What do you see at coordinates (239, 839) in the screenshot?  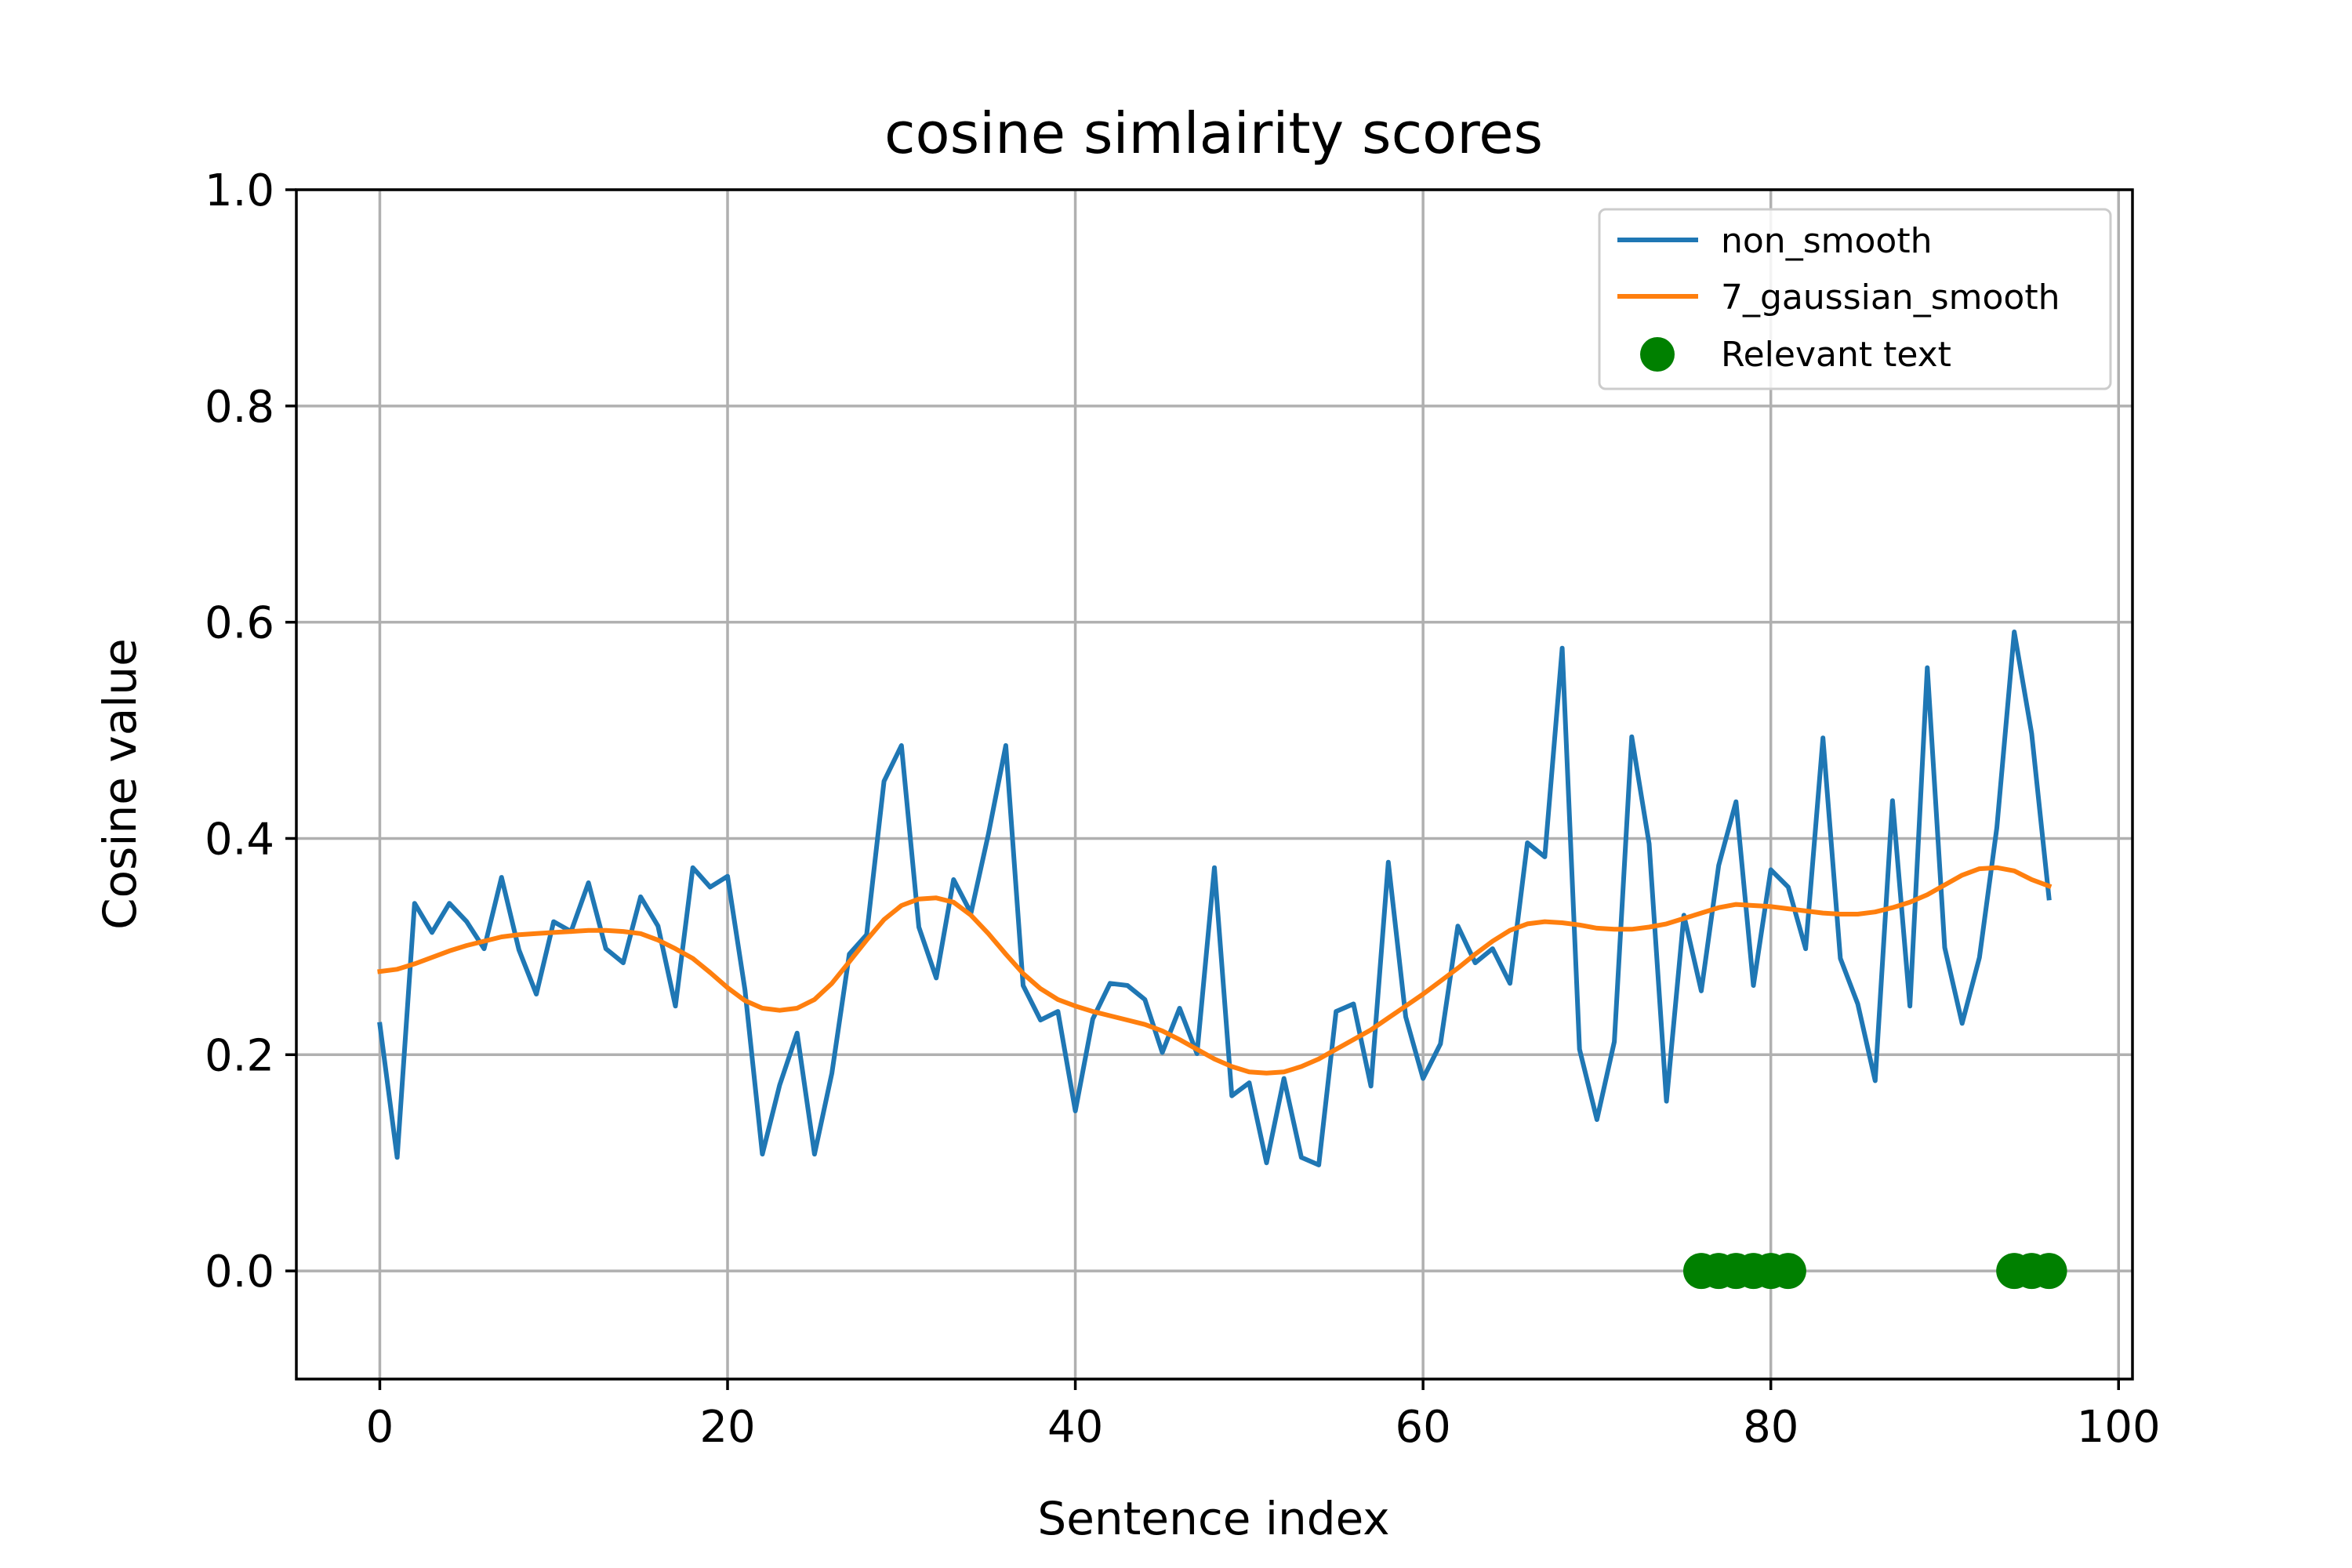 I see `y-tick-label: 0.4` at bounding box center [239, 839].